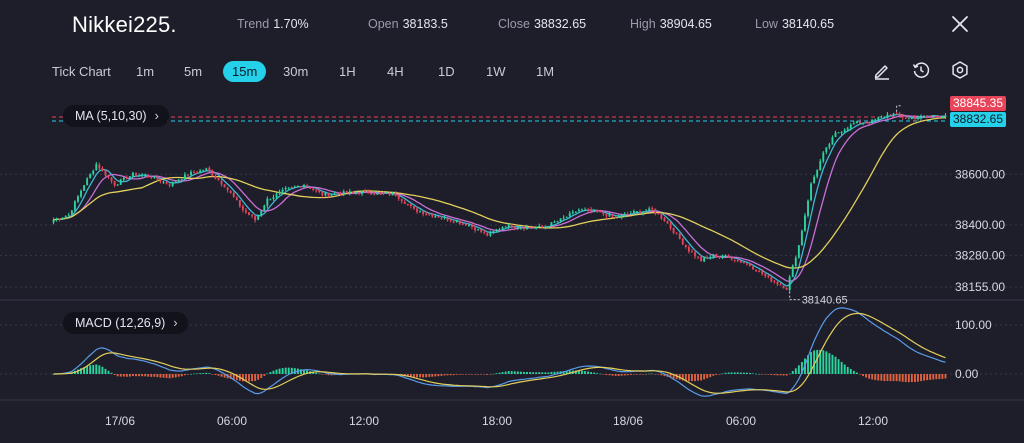 The height and width of the screenshot is (443, 1024). Describe the element at coordinates (296, 71) in the screenshot. I see `timeframe-30m: 30m` at that location.